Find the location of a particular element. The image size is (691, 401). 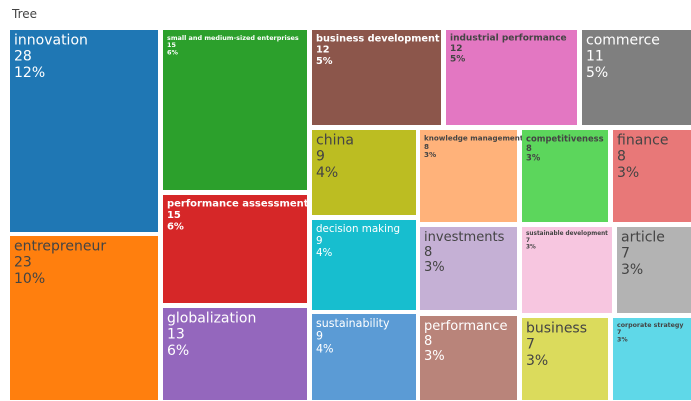

tile-value: 28 is located at coordinates (23, 57).